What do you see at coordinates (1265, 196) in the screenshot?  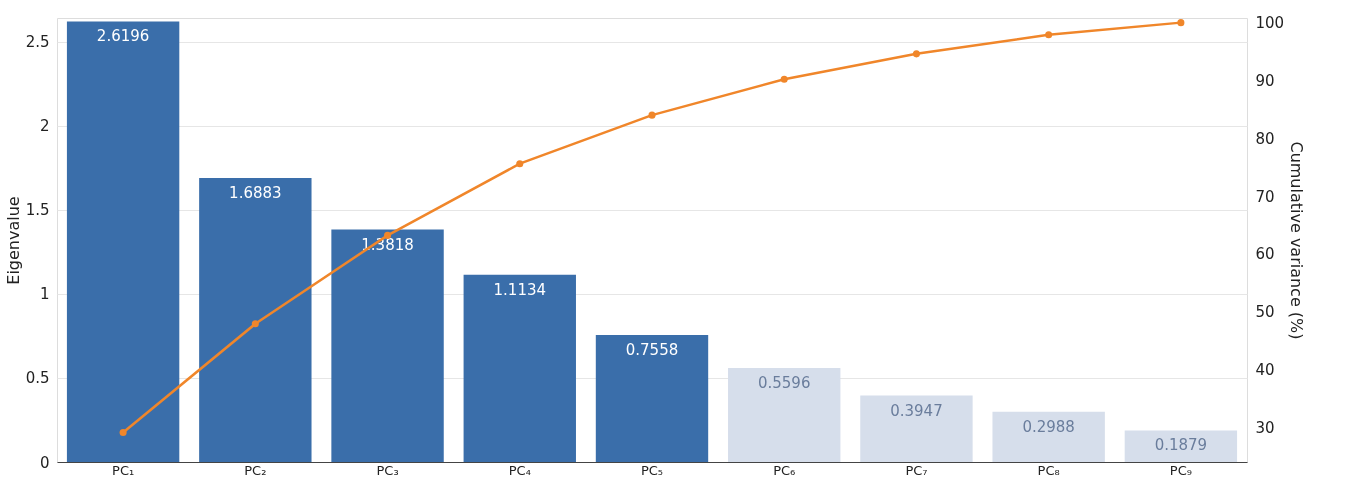 I see `y2-tick-label: 70` at bounding box center [1265, 196].